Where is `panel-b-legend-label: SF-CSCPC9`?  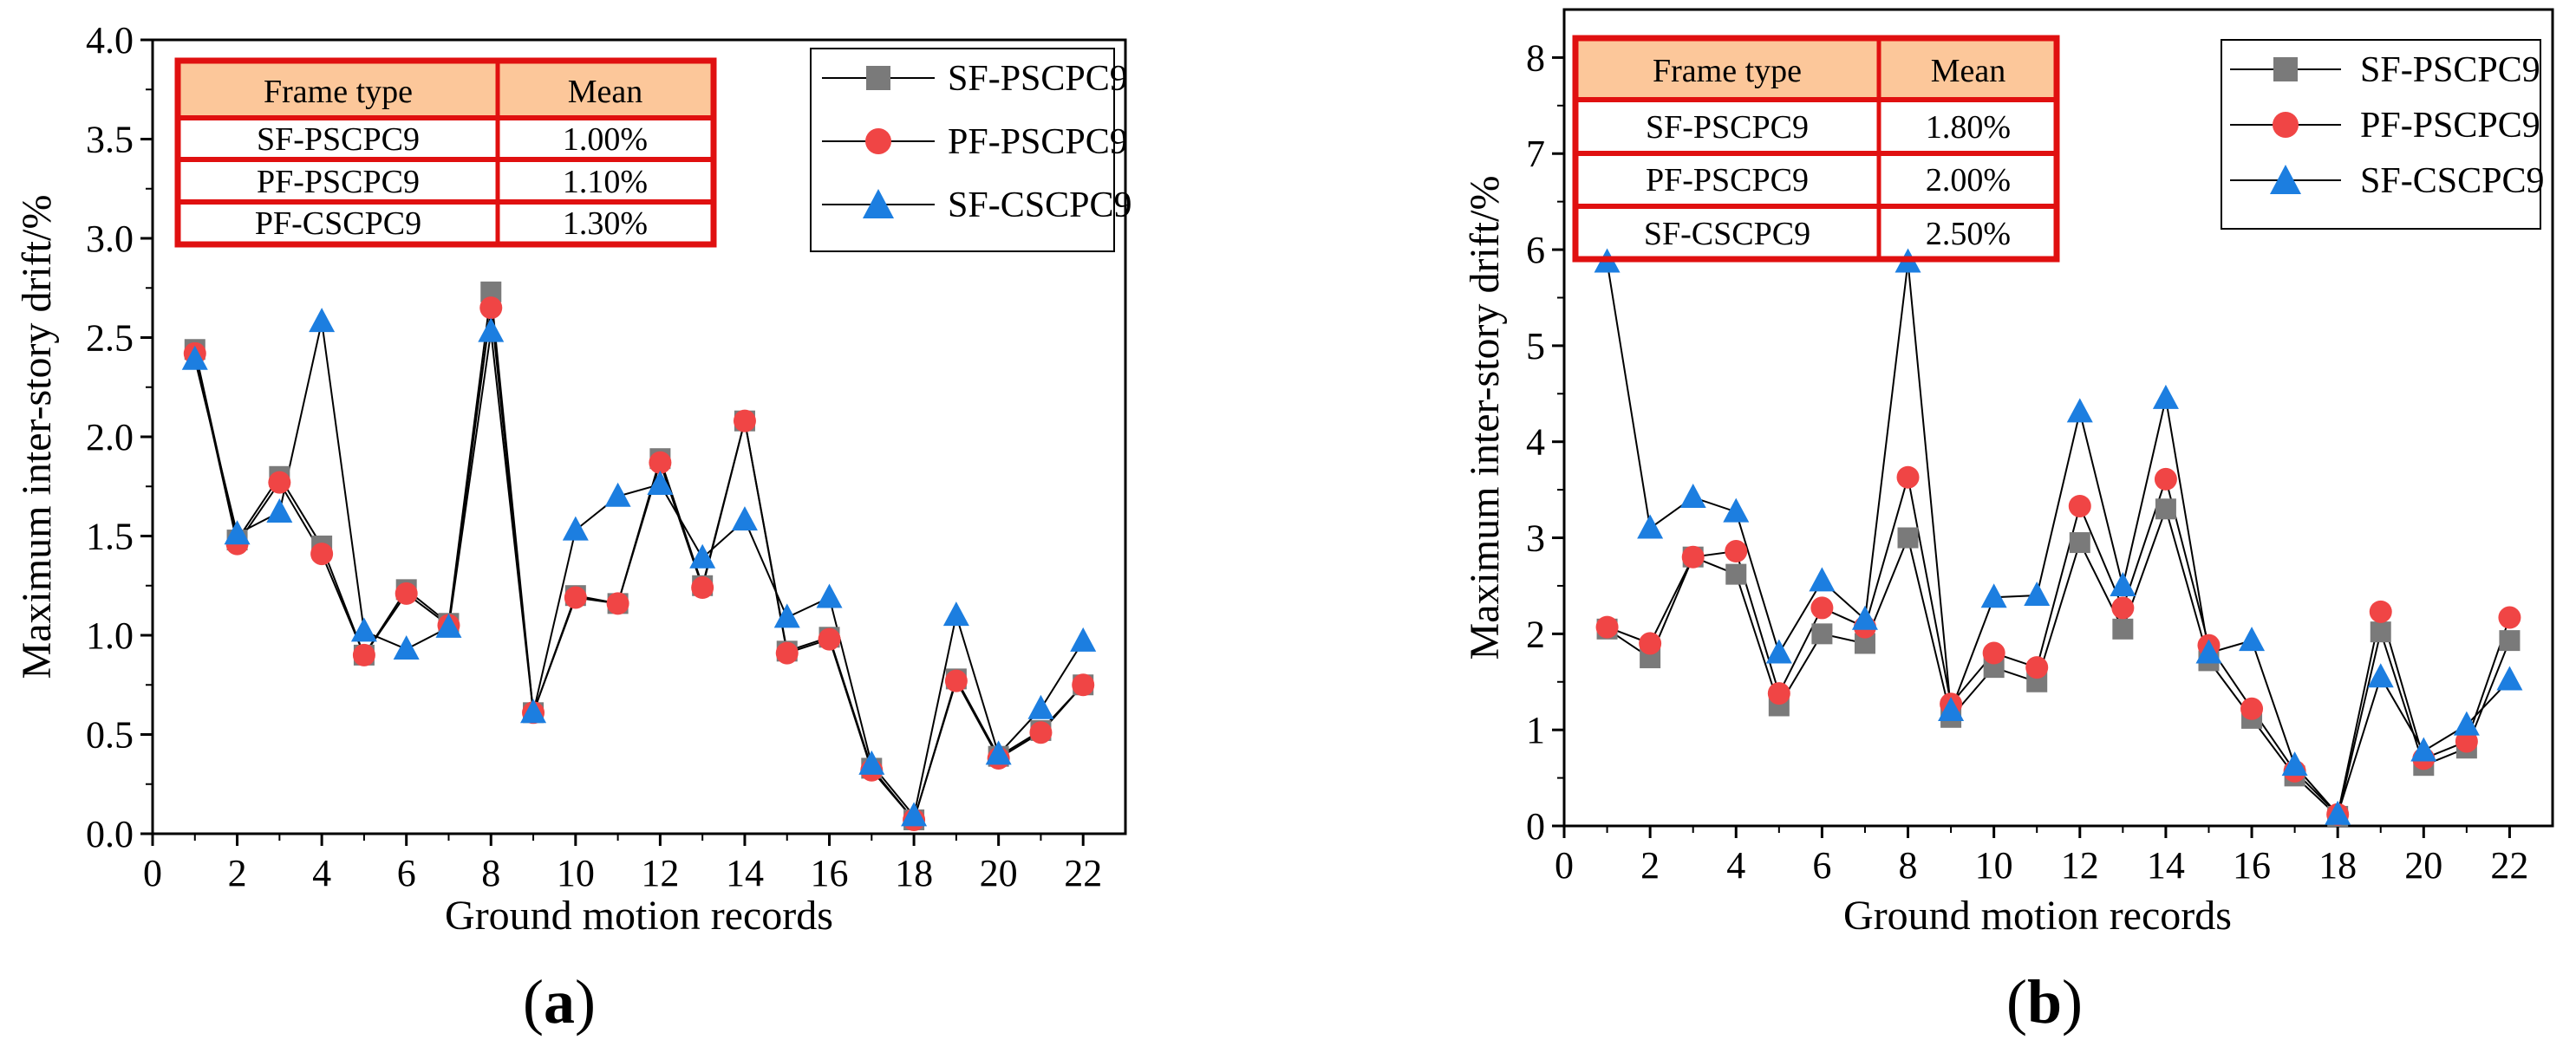
panel-b-legend-label: SF-CSCPC9 is located at coordinates (2452, 181).